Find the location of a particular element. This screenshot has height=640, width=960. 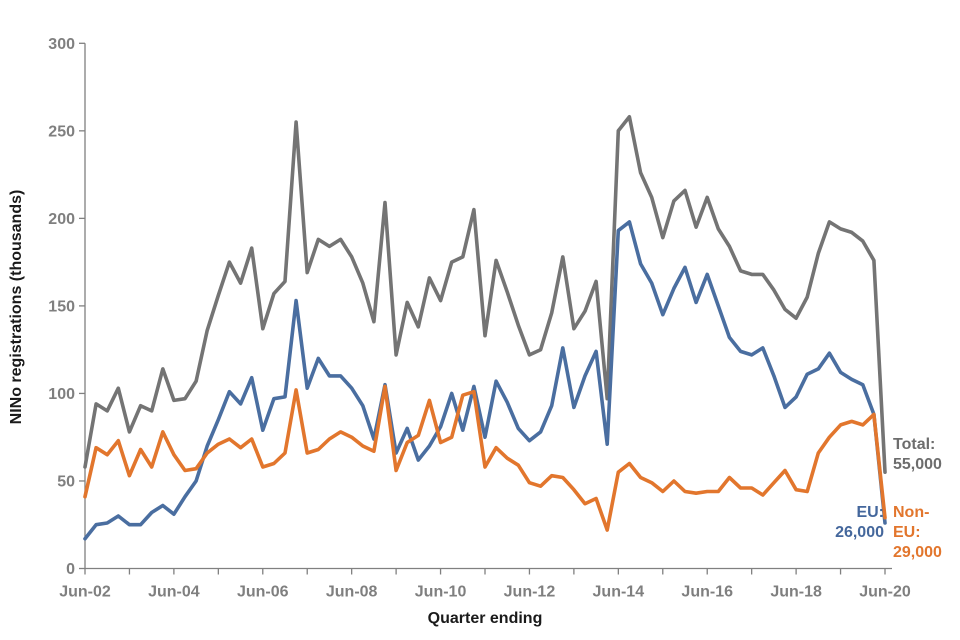

x-tick-label: Jun-18 is located at coordinates (796, 592).